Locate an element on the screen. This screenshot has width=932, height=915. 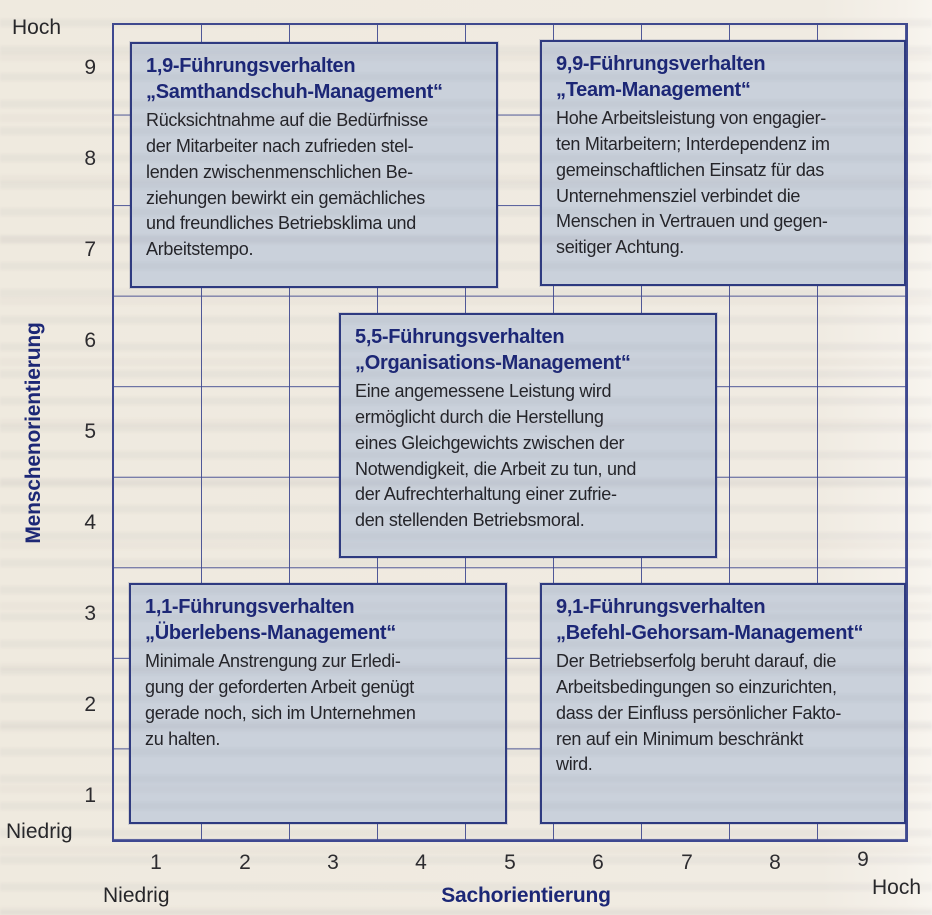
style-box-subtitle: „Überlebens-Management“ is located at coordinates (270, 633).